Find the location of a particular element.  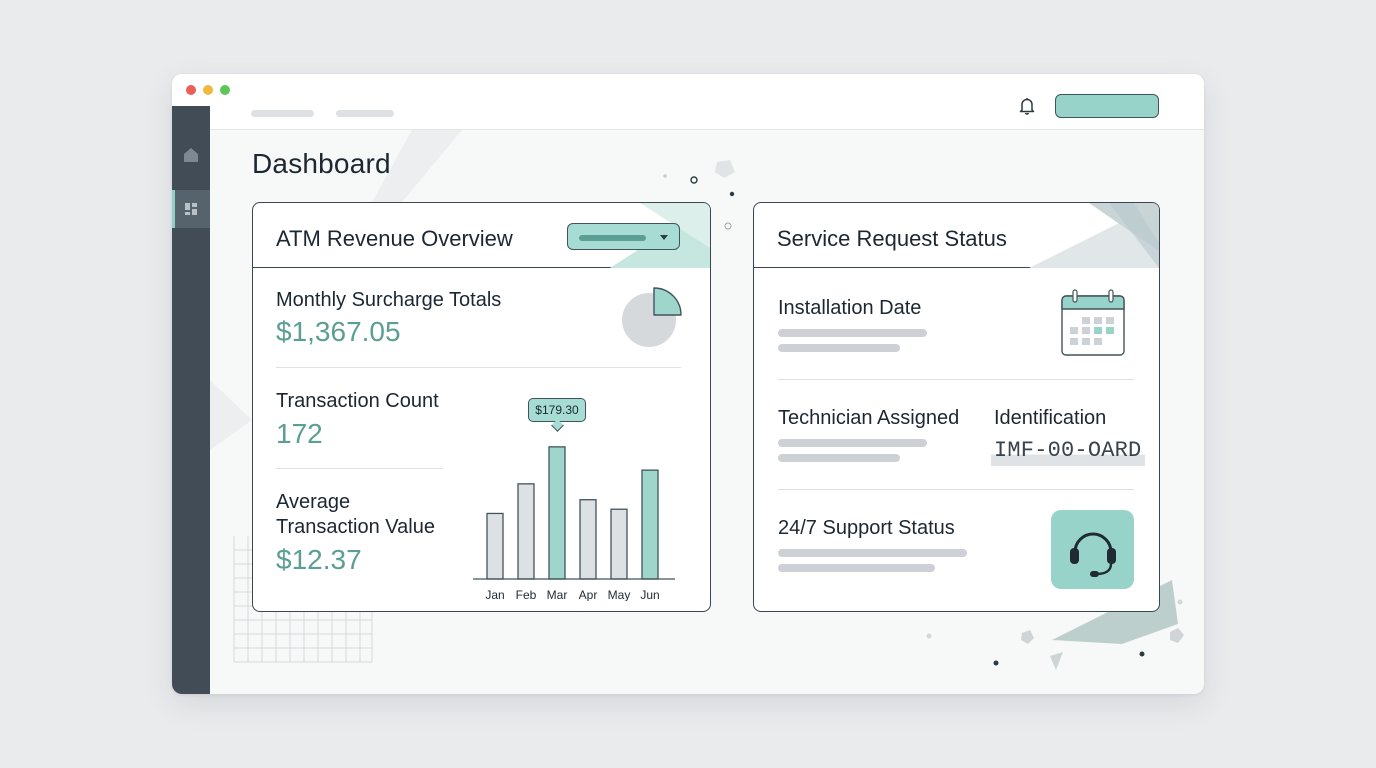

card-header: ATM Revenue Overview is located at coordinates (481, 235).